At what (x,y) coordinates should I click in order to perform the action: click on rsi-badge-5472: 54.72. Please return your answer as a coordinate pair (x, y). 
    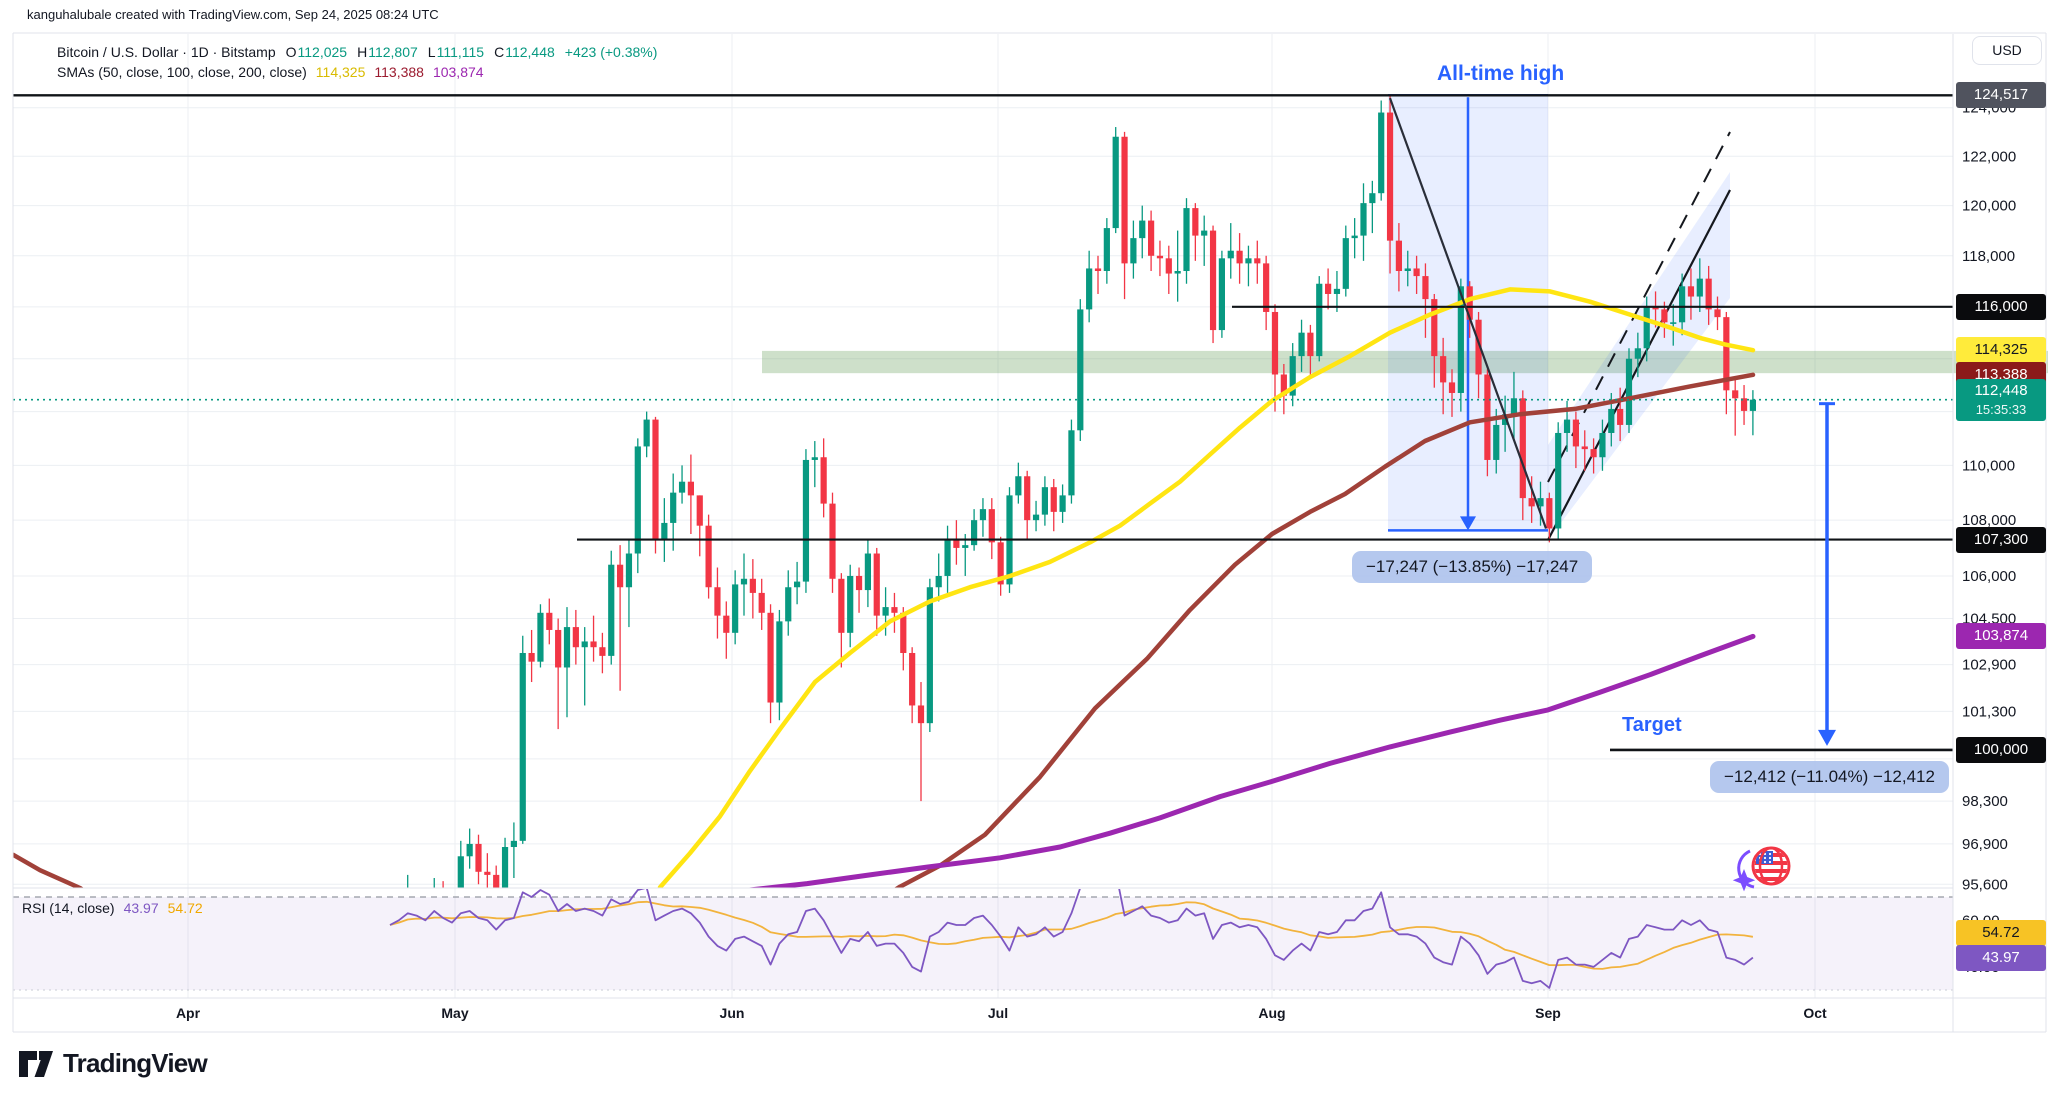
    Looking at the image, I should click on (2001, 932).